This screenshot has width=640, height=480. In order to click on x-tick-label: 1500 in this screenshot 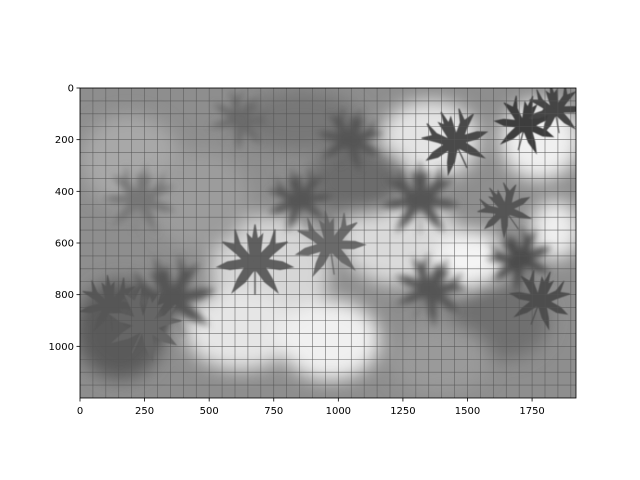, I will do `click(467, 411)`.